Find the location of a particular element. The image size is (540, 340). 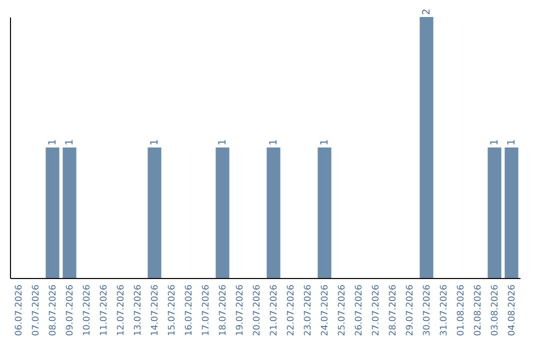

x-tick-label: 11.07.2026 is located at coordinates (105, 310).